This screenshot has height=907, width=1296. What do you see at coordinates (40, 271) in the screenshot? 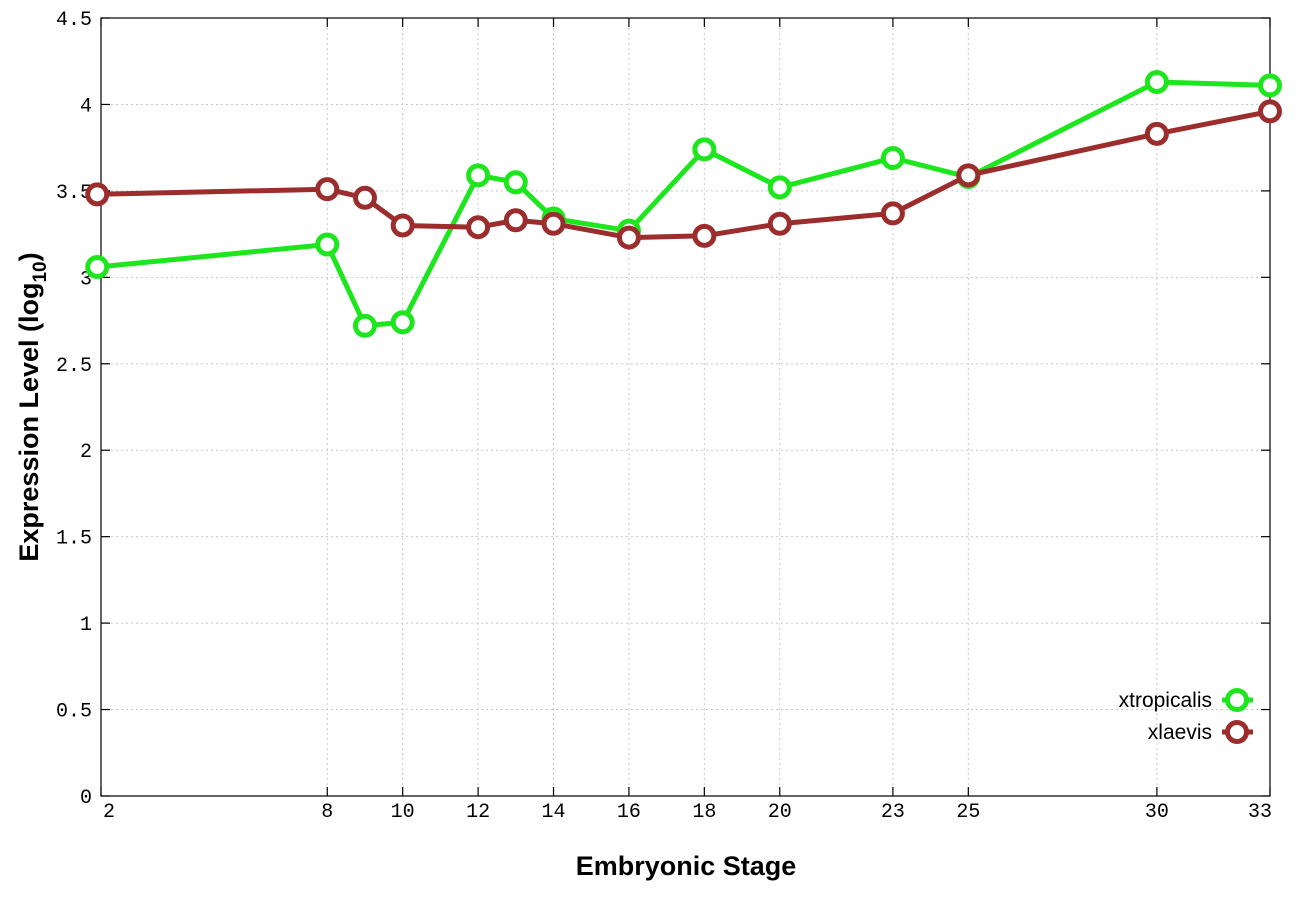
I see `y-axis-title-subscript: 10` at bounding box center [40, 271].